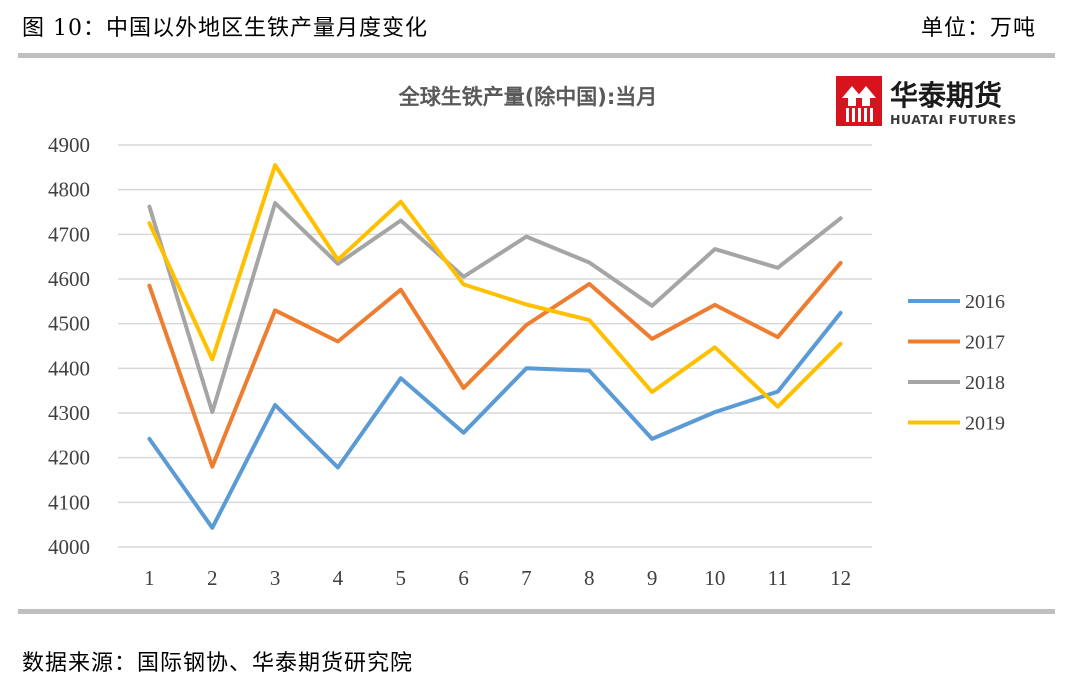  What do you see at coordinates (497, 578) in the screenshot?
I see `x-axis-ticks: 1 2 3 4 5 6 7 8 9 10 11 12` at bounding box center [497, 578].